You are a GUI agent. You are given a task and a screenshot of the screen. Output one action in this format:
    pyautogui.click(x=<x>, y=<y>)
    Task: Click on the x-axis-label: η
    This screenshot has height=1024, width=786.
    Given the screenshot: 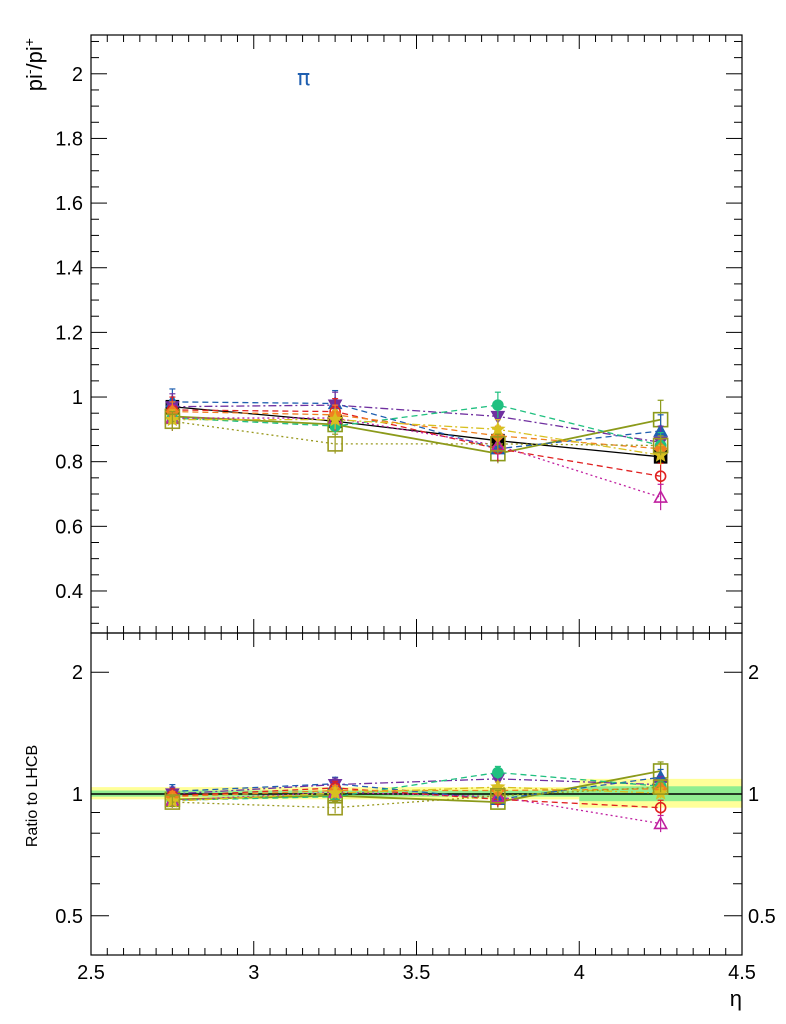 What is the action you would take?
    pyautogui.click(x=736, y=998)
    